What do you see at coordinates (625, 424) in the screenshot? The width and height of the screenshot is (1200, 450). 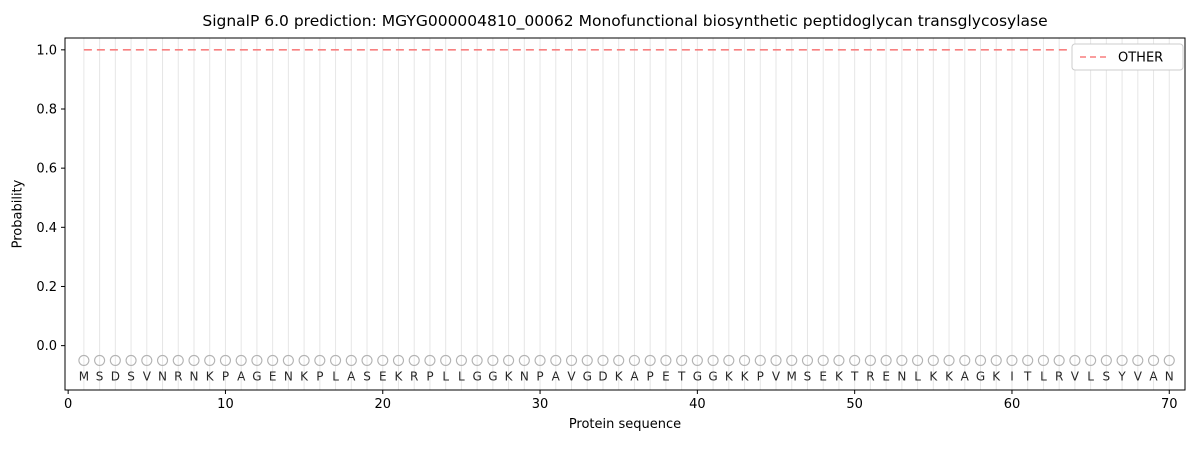 I see `x-axis-label: Protein sequence` at bounding box center [625, 424].